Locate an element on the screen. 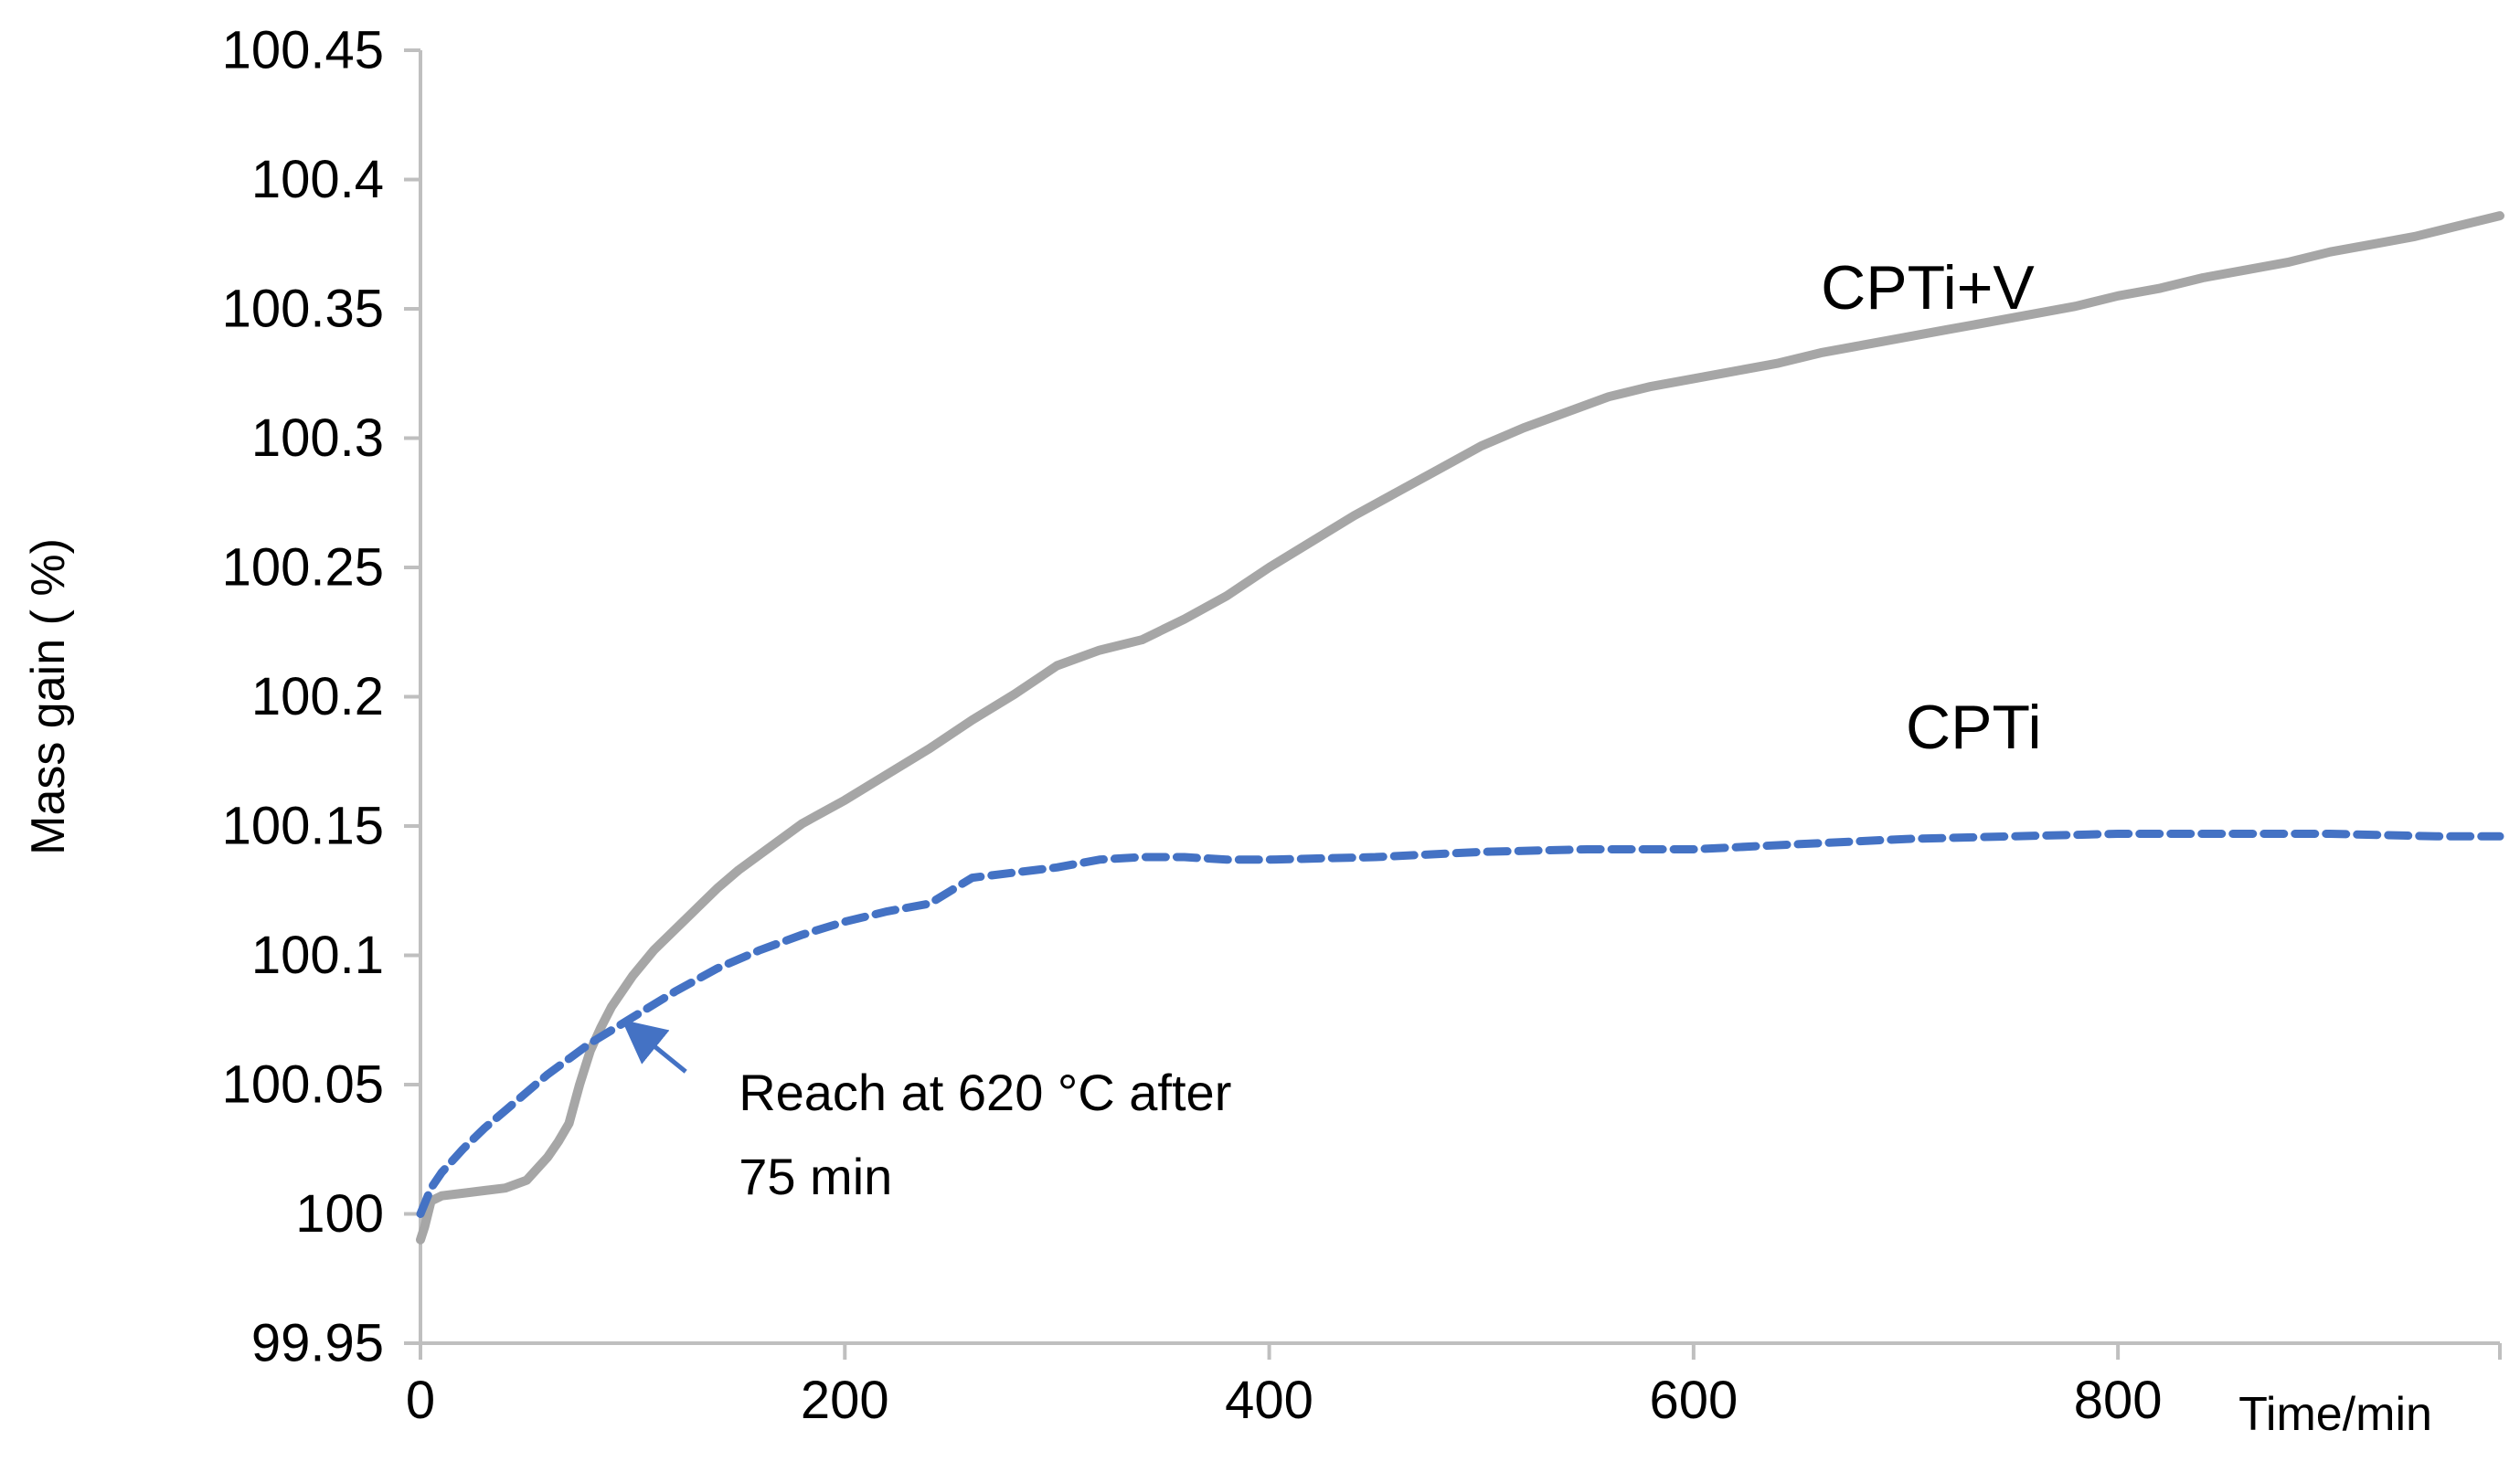 This screenshot has height=1483, width=2520. y-axis-title: Mass gain ( %) is located at coordinates (48, 696).